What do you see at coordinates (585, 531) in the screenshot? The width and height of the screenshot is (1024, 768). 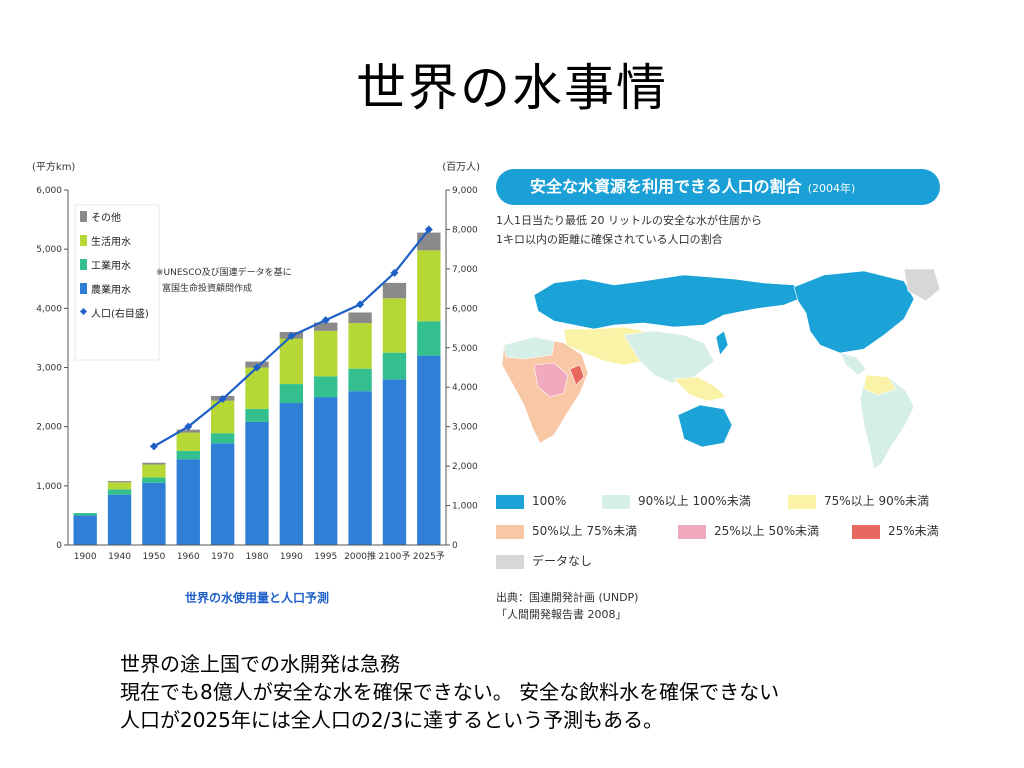 I see `legend-label: 50%以上 75%未満` at bounding box center [585, 531].